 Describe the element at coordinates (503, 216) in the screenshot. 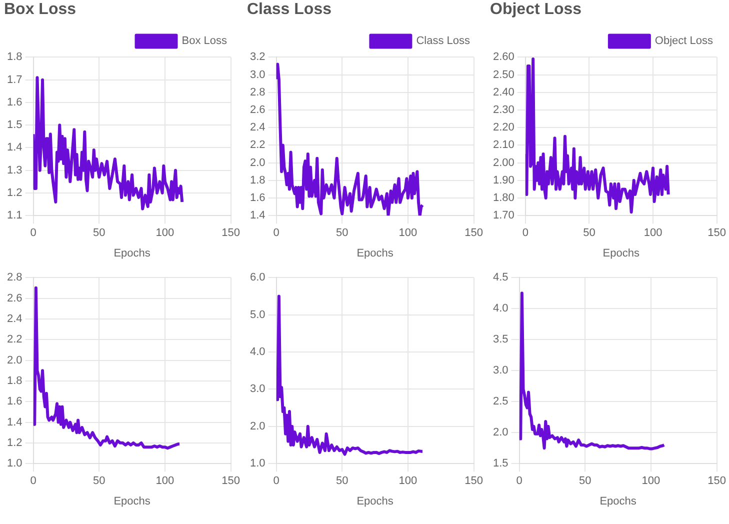

I see `y-tick-label: 1.70` at that location.